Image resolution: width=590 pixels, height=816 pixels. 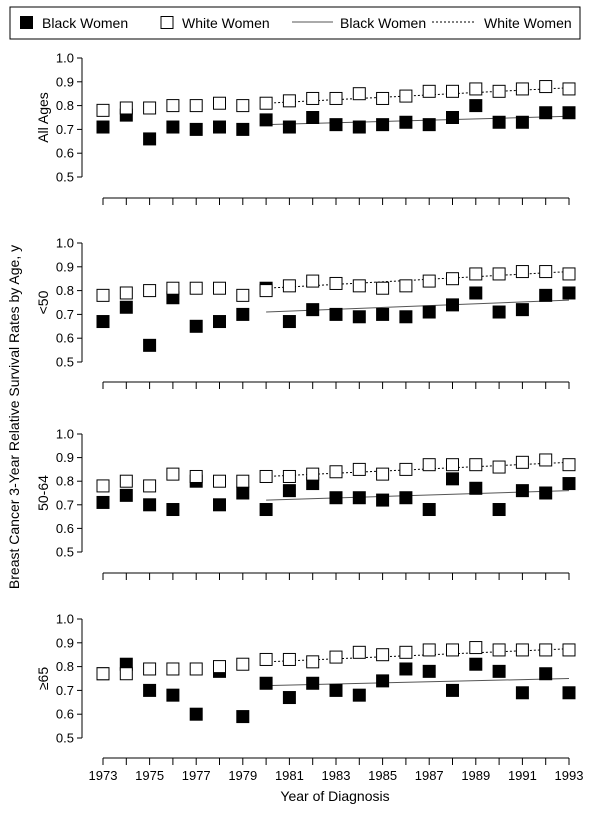 What do you see at coordinates (226, 23) in the screenshot?
I see `legend-label-white-women-marker: White Women` at bounding box center [226, 23].